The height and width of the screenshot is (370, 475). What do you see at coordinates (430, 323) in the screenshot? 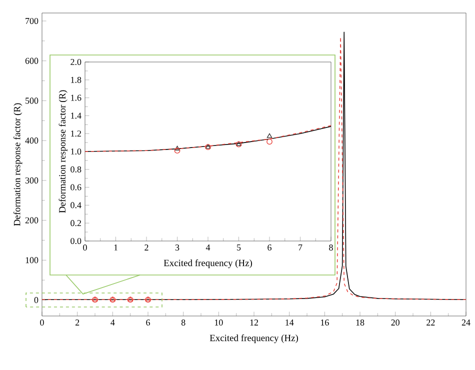
I see `x-tick-label: 22` at bounding box center [430, 323].